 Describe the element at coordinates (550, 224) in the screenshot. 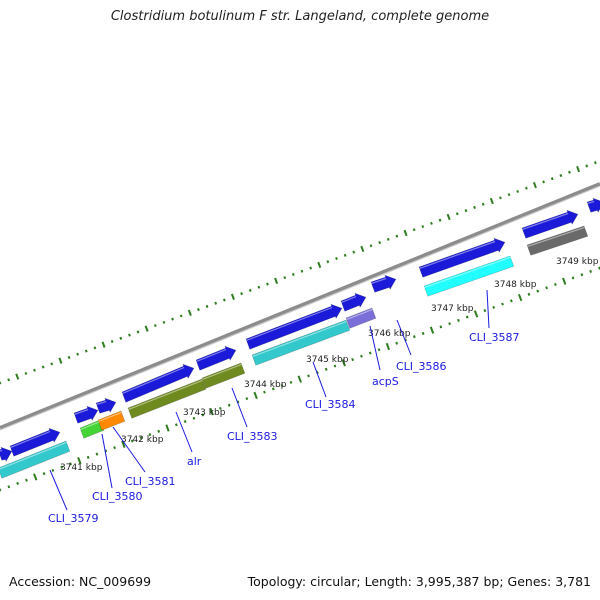

I see `gene-forward-k` at that location.